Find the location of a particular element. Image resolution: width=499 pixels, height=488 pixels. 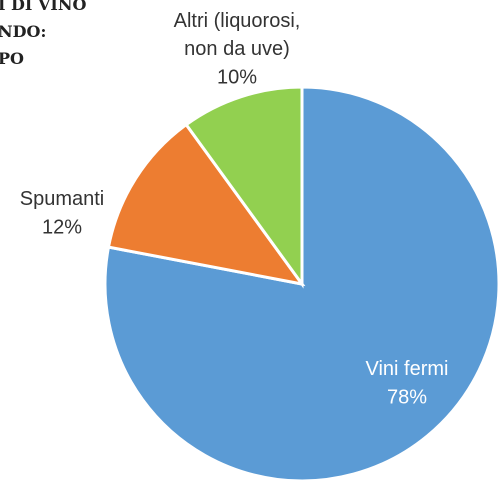

title-fragment: NDO: is located at coordinates (23, 31).